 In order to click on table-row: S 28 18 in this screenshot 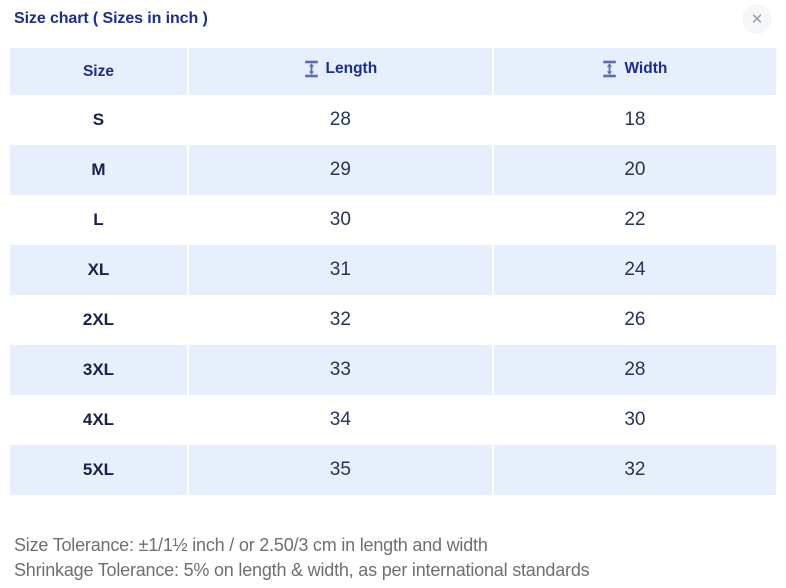, I will do `click(393, 120)`.